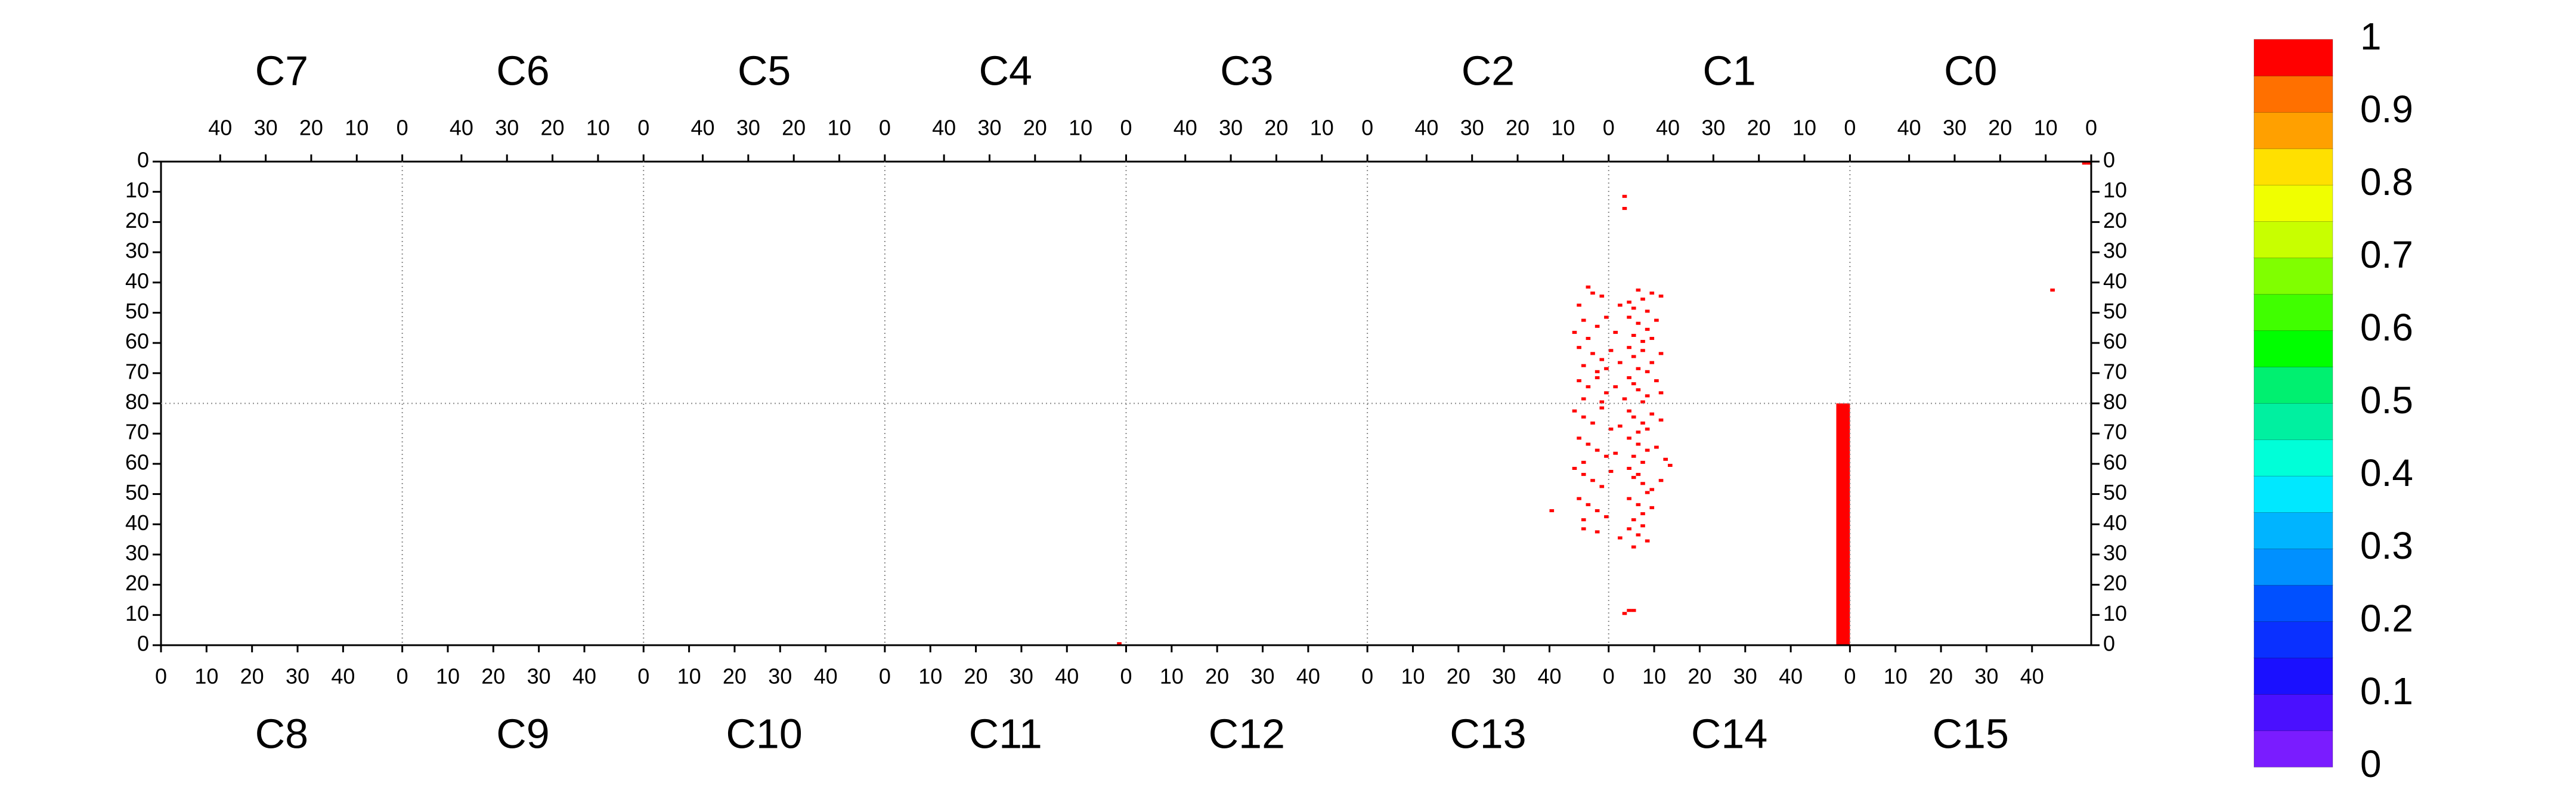  Describe the element at coordinates (1728, 70) in the screenshot. I see `section-label: C1` at that location.